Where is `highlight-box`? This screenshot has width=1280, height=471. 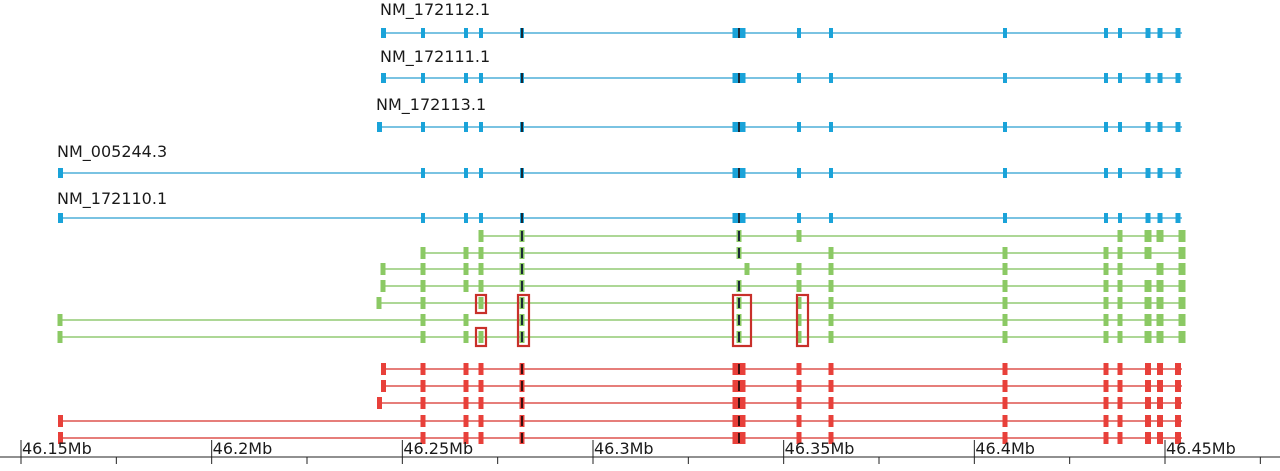 highlight-box is located at coordinates (523, 320).